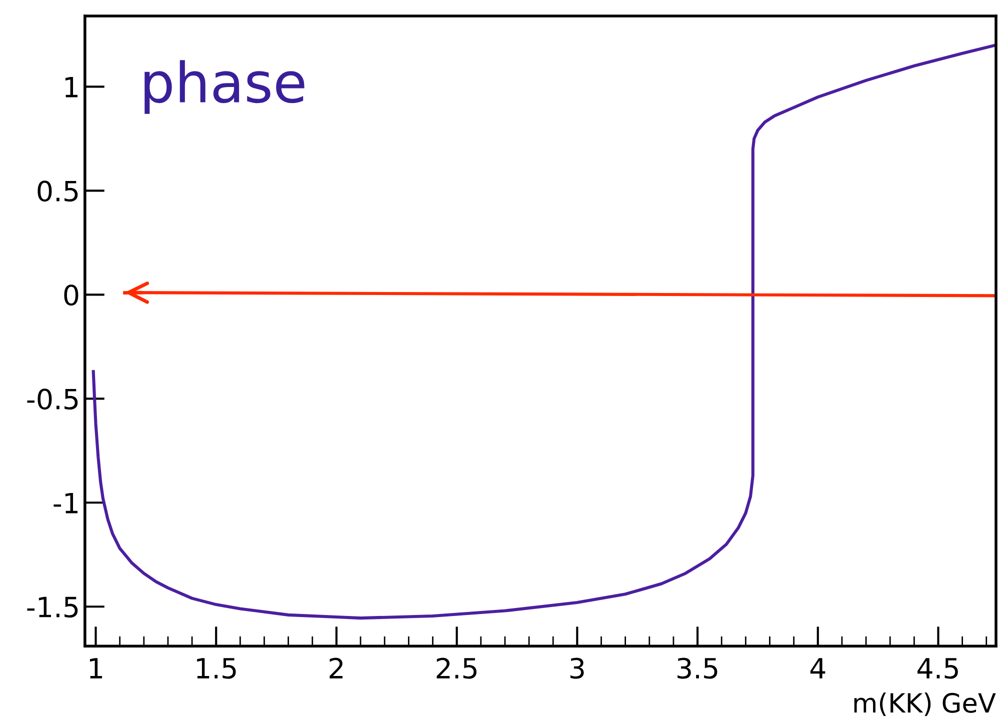 This screenshot has width=999, height=726. I want to click on annotation: phase, so click(224, 87).